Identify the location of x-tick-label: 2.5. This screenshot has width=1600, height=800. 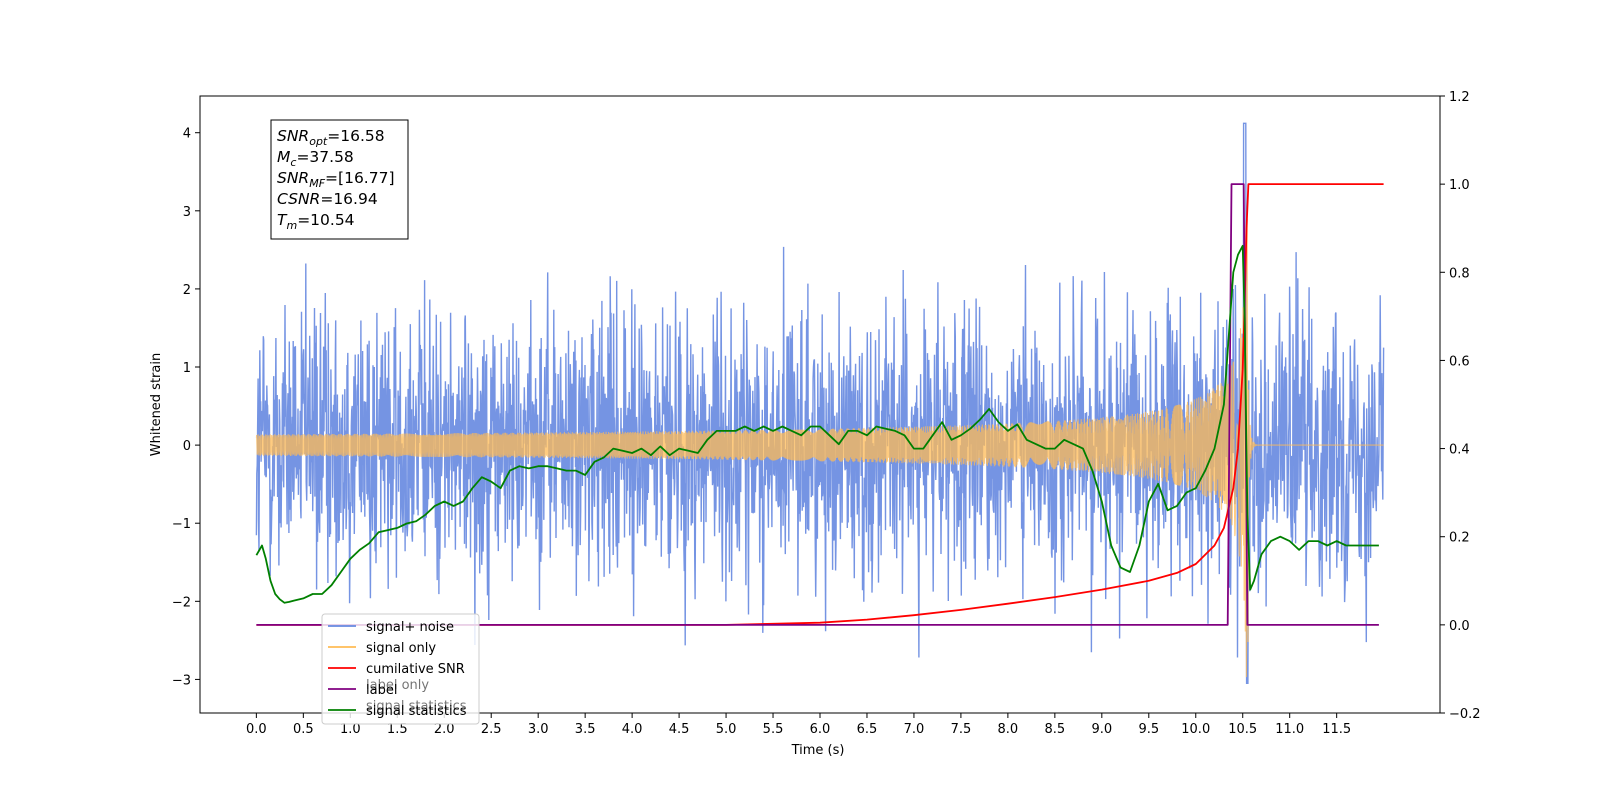
(491, 729).